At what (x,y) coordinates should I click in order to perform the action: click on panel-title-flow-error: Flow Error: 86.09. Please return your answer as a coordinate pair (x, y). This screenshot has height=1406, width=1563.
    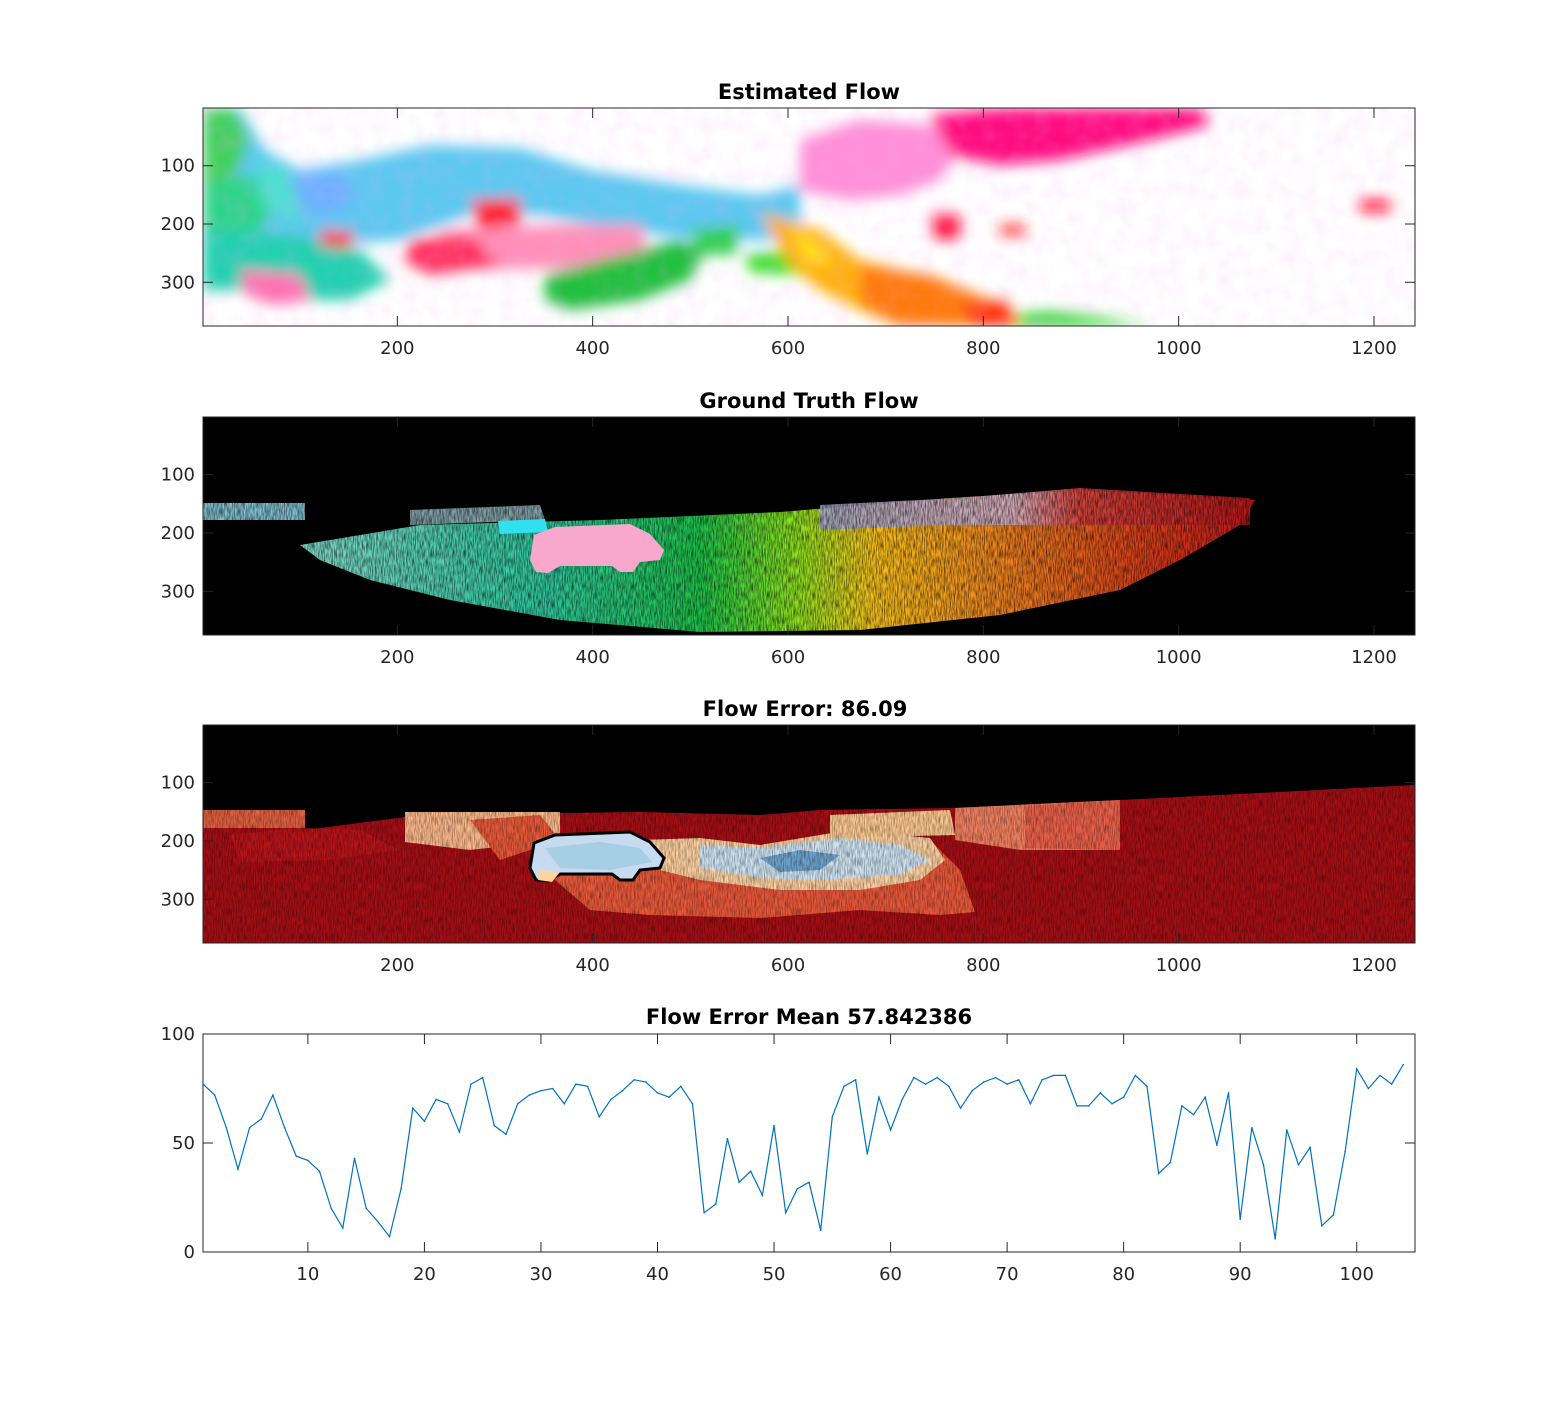
    Looking at the image, I should click on (805, 709).